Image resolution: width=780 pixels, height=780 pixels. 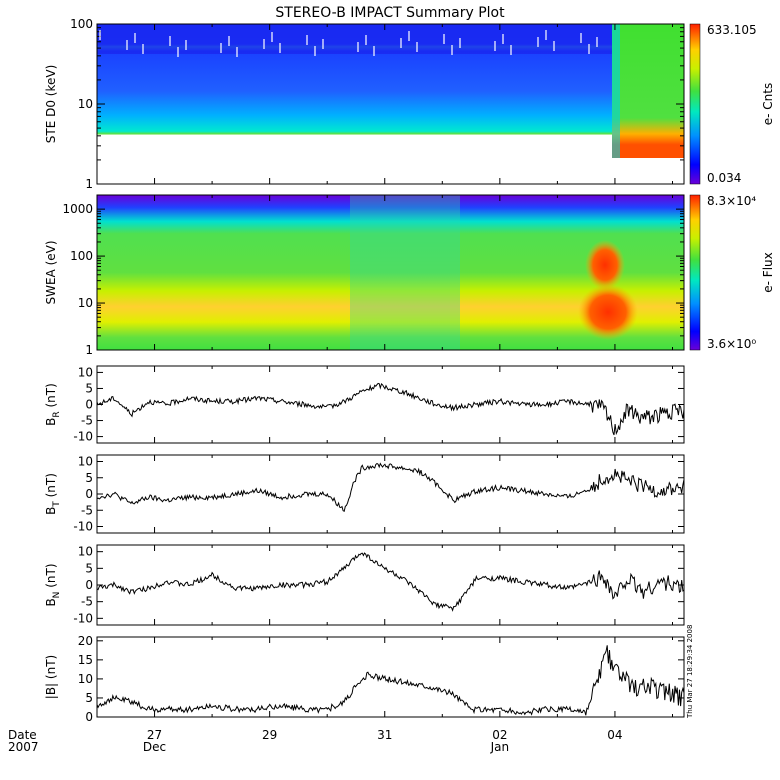 I want to click on year-label: 2007, so click(x=23, y=747).